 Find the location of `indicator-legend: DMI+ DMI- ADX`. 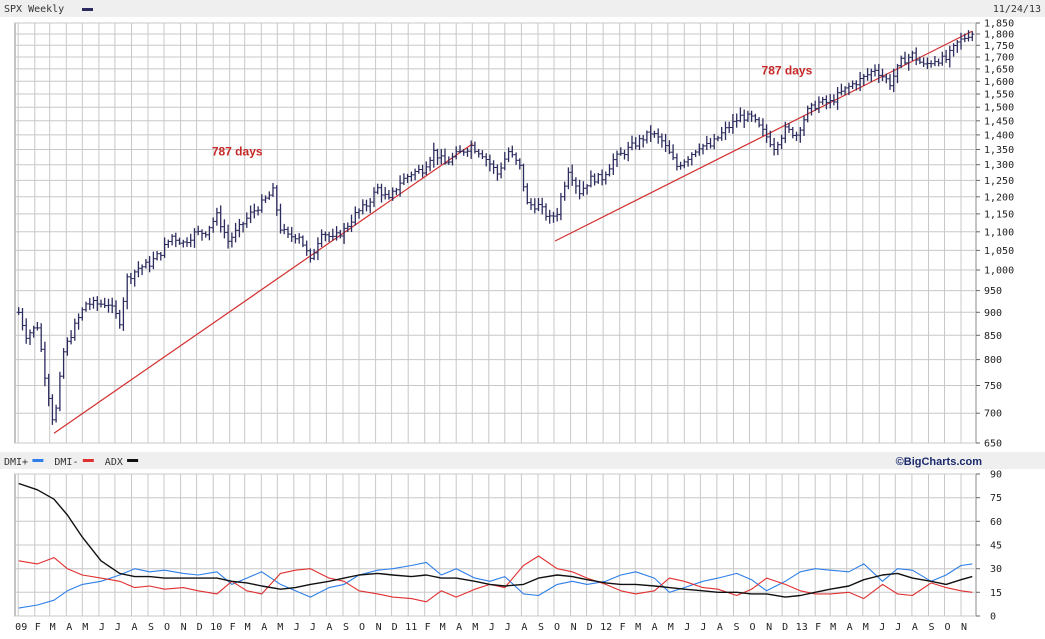

indicator-legend: DMI+ DMI- ADX is located at coordinates (71, 462).